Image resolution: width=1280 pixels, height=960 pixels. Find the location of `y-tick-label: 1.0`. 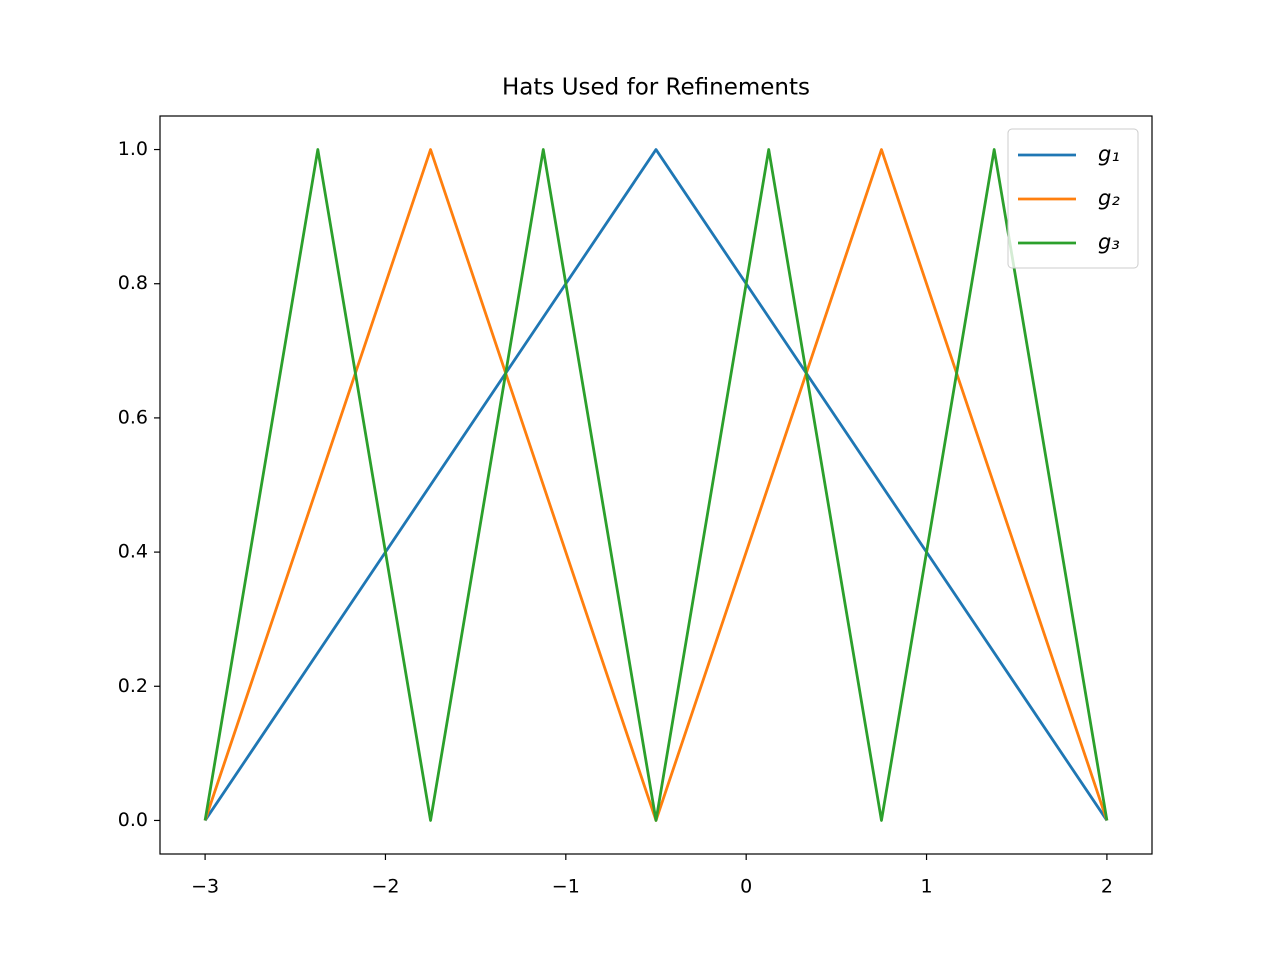

y-tick-label: 1.0 is located at coordinates (133, 149).